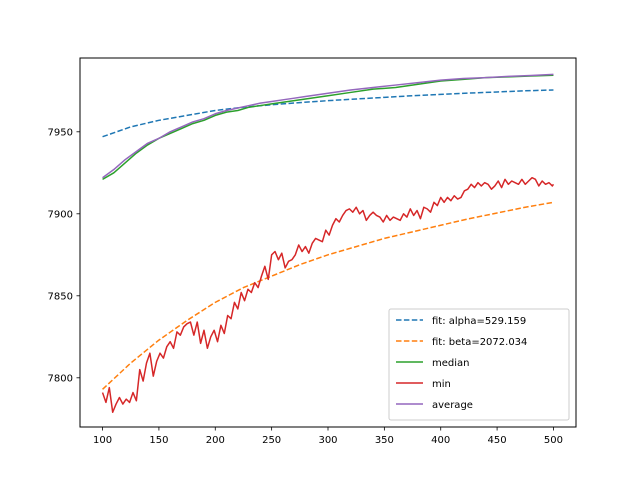  Describe the element at coordinates (553, 440) in the screenshot. I see `x-tick-label: 500` at that location.